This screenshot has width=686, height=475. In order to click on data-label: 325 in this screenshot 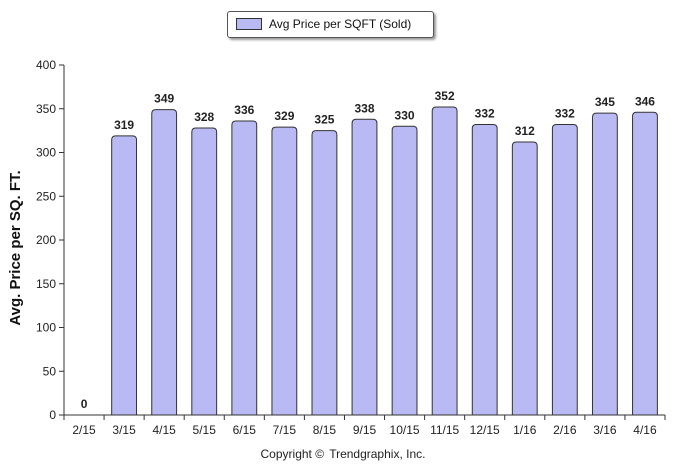, I will do `click(324, 120)`.